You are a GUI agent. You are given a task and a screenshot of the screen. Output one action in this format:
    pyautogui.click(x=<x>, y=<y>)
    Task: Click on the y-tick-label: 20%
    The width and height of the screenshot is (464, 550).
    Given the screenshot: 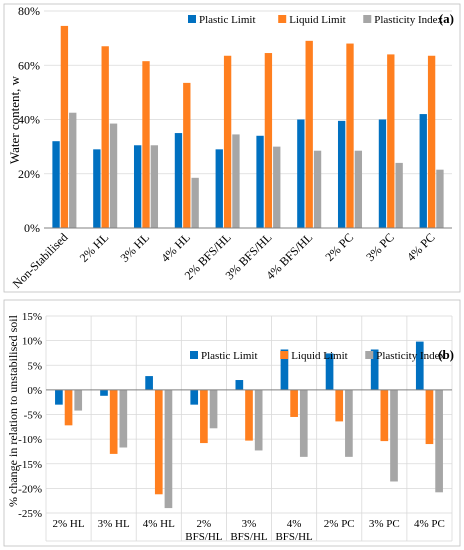 What is the action you would take?
    pyautogui.click(x=29, y=174)
    